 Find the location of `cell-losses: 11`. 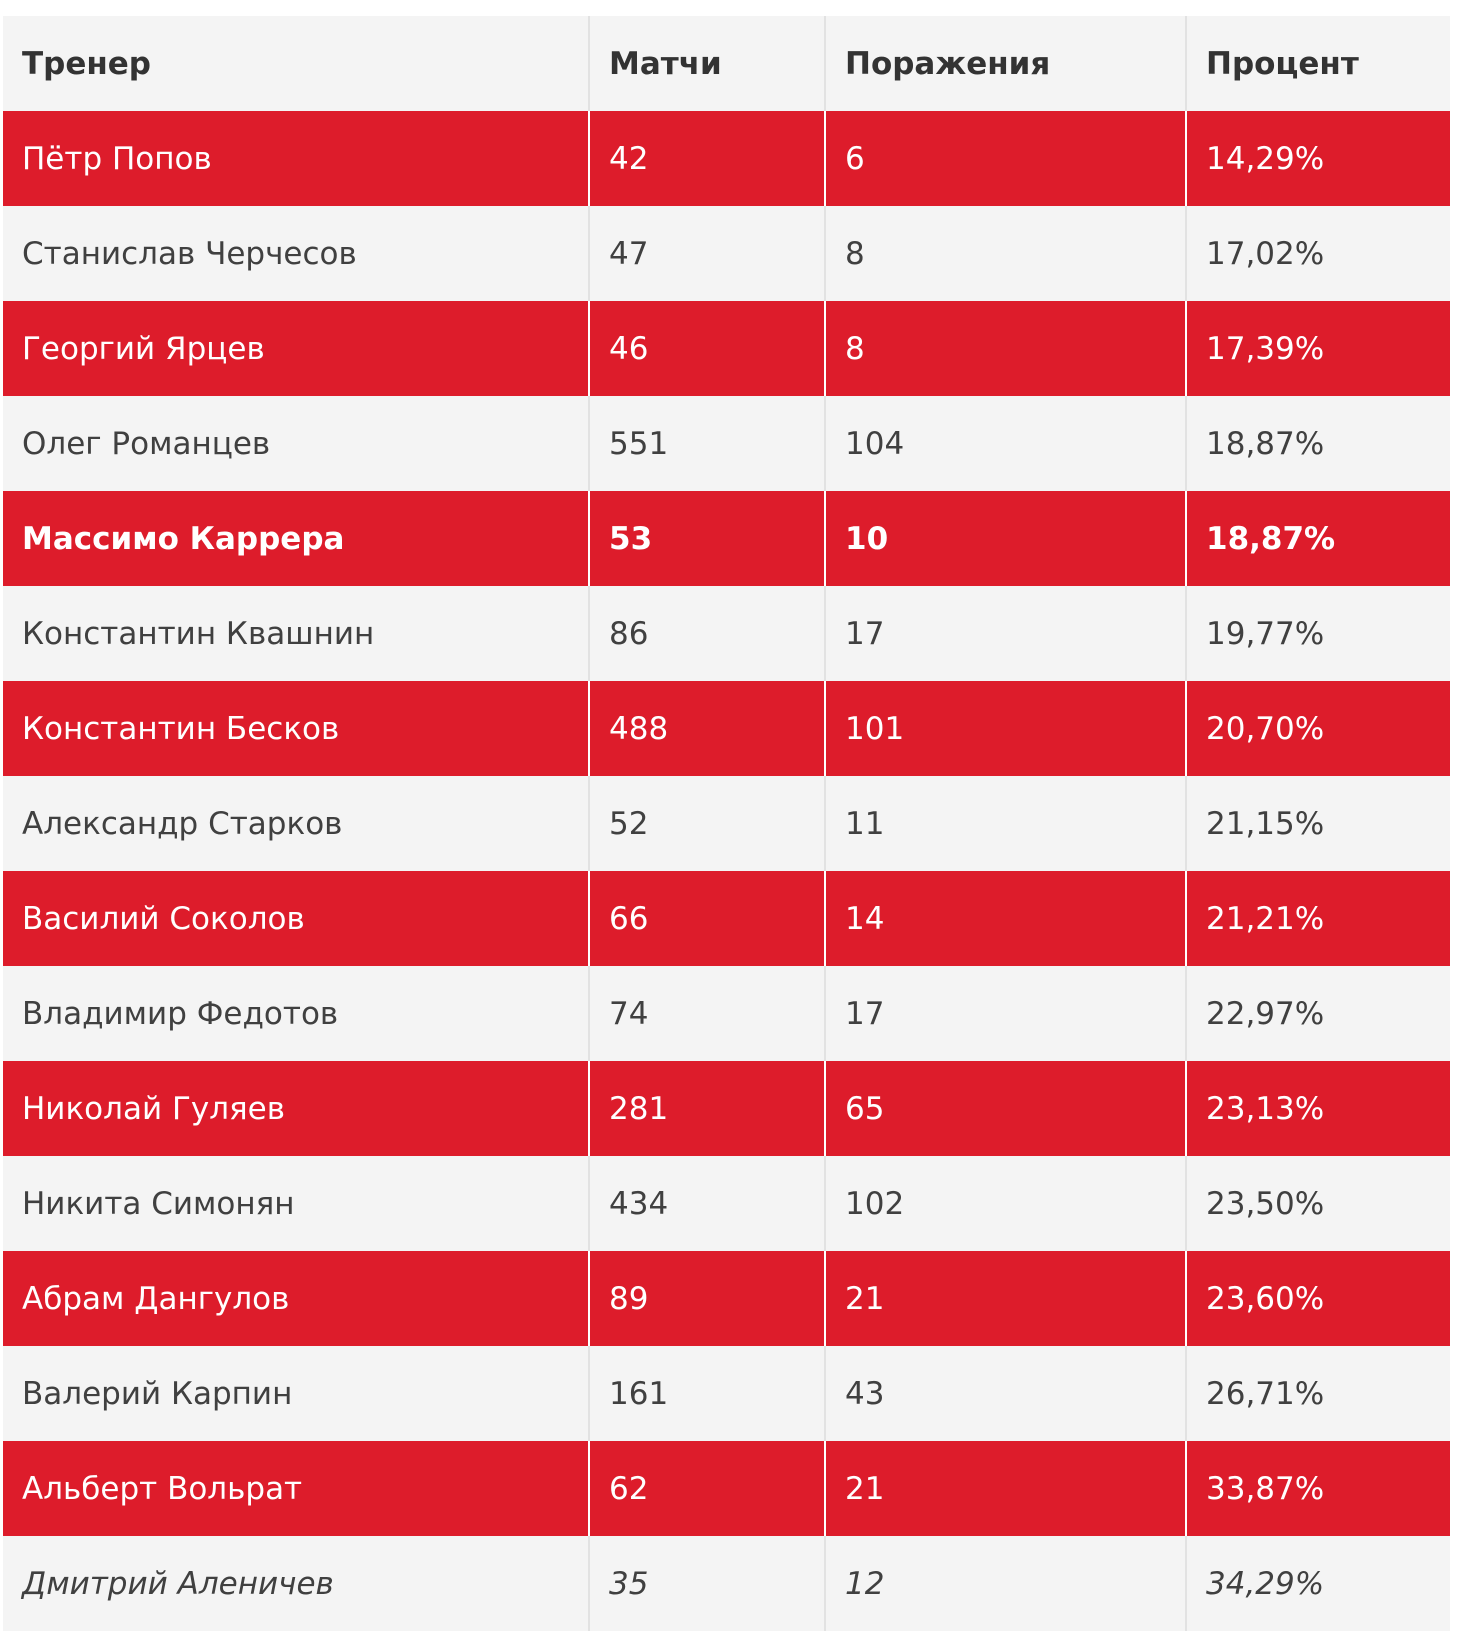

cell-losses: 11 is located at coordinates (1005, 823).